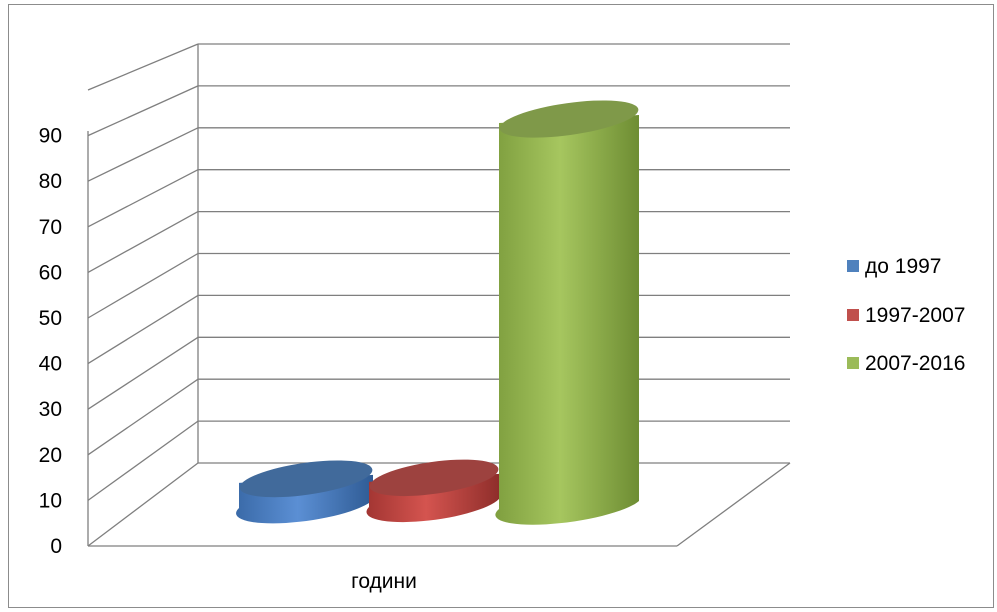 The height and width of the screenshot is (612, 997). What do you see at coordinates (50, 136) in the screenshot?
I see `y-tick-label: 90` at bounding box center [50, 136].